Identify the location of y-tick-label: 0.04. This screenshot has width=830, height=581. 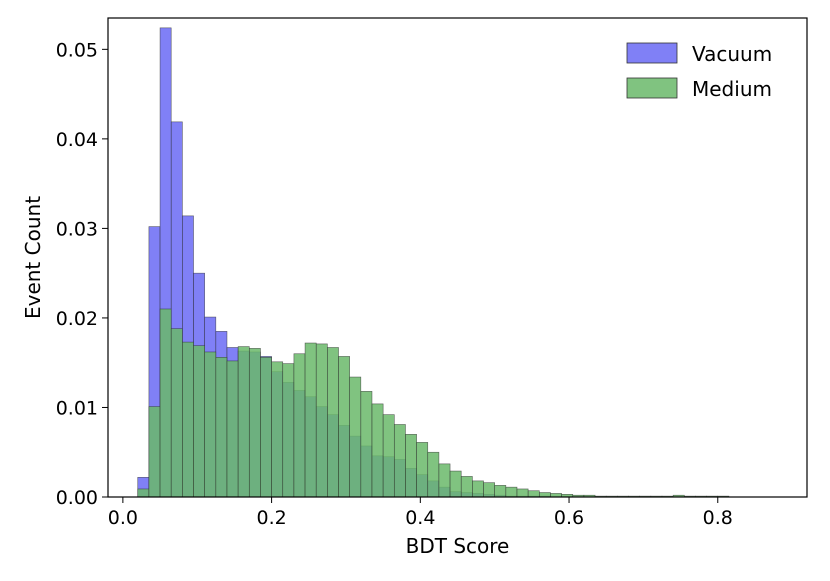
(77, 140).